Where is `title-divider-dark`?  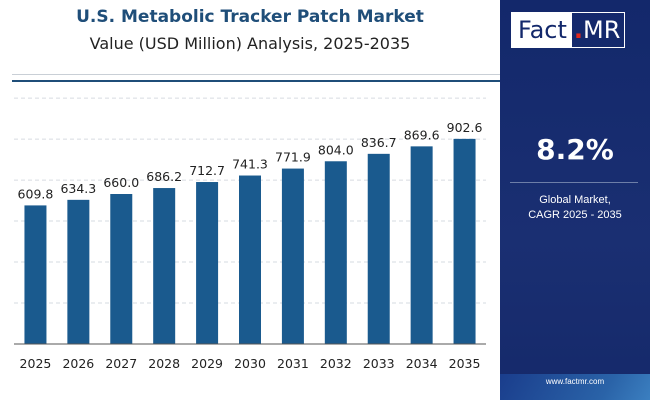 title-divider-dark is located at coordinates (256, 81).